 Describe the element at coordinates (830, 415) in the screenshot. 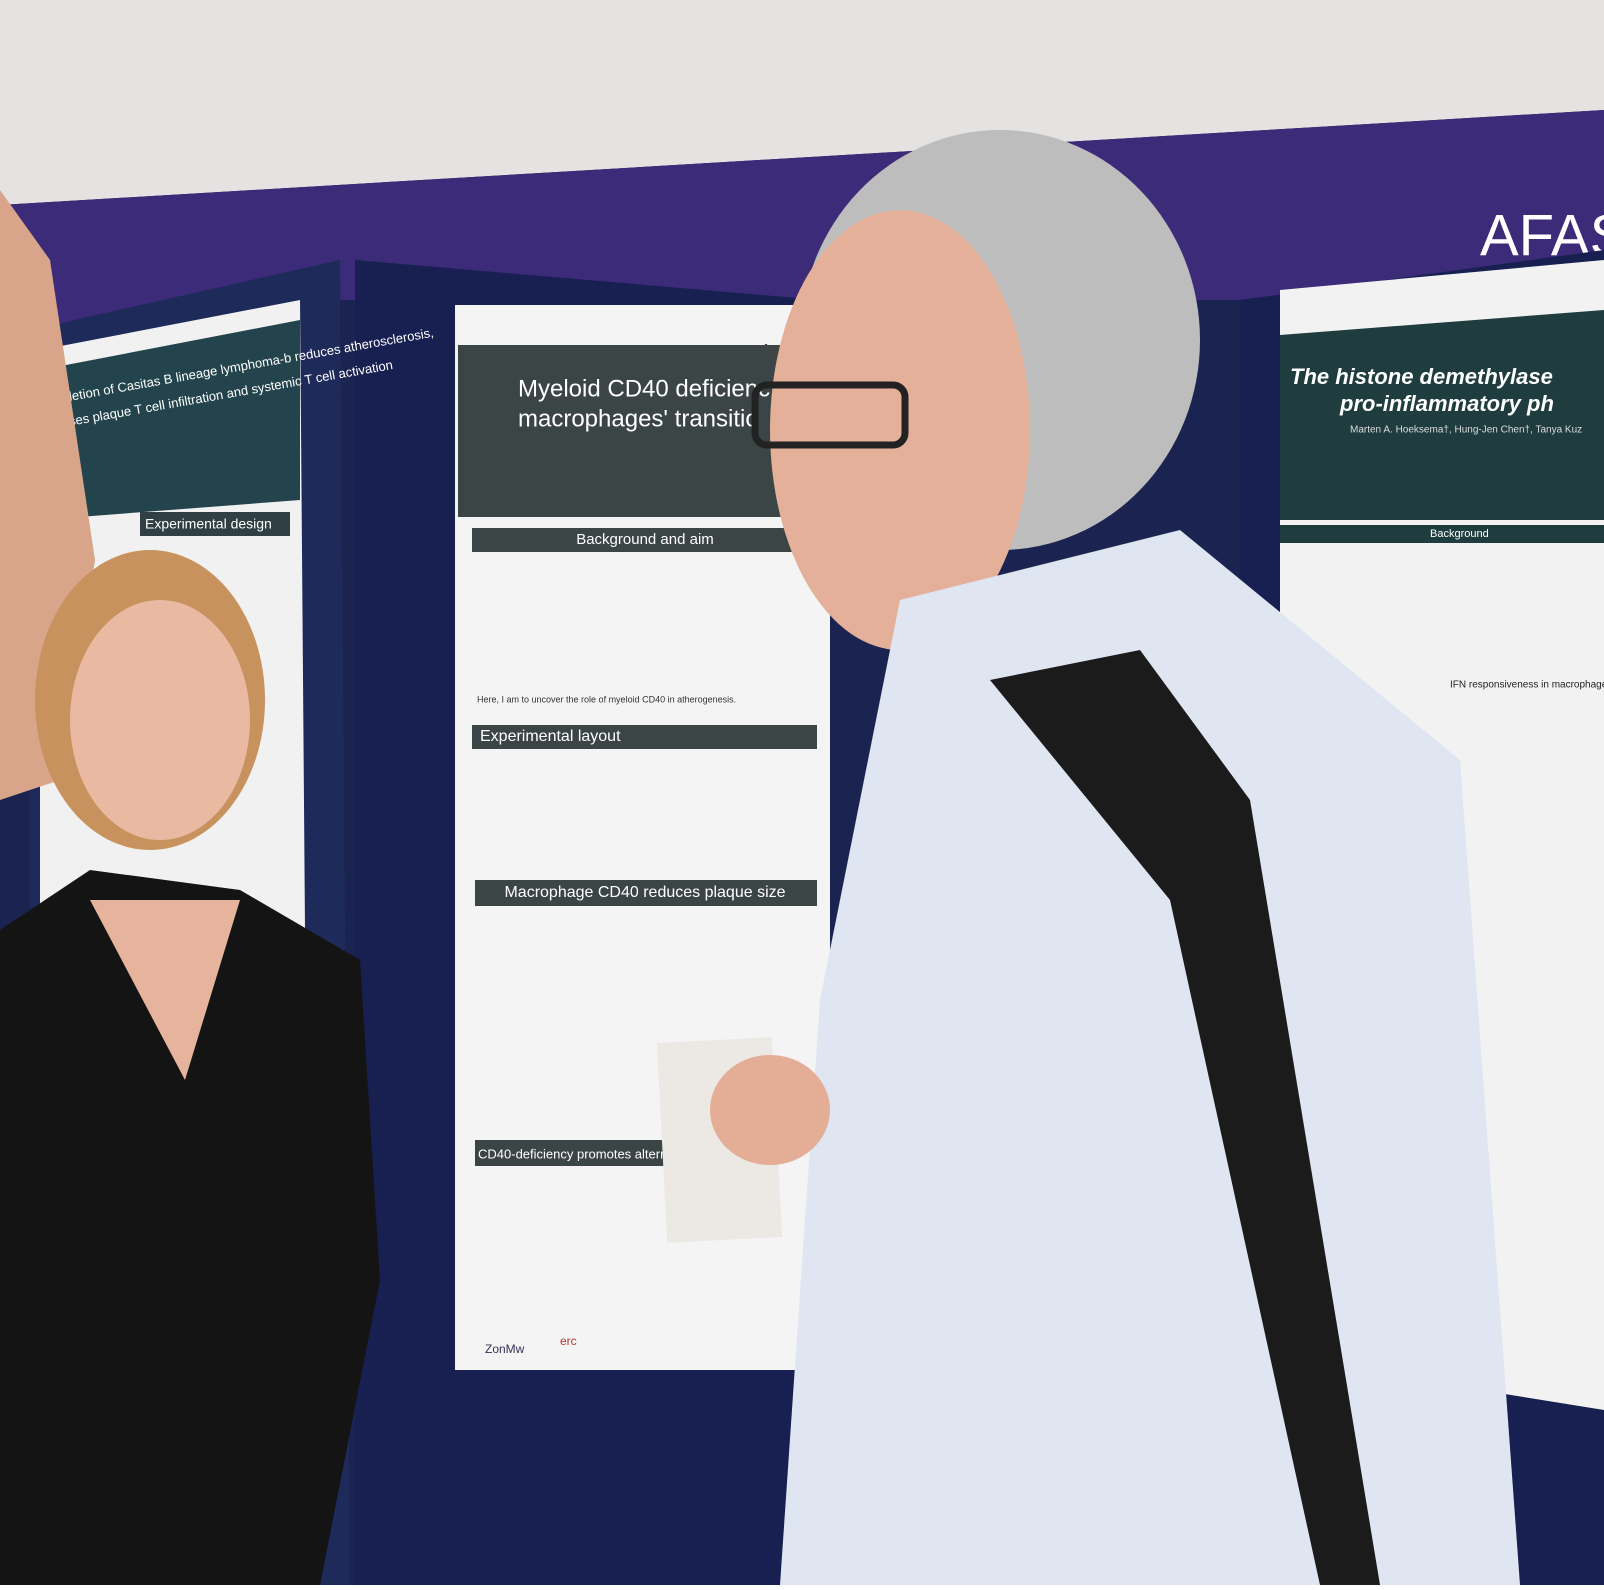

I see `glasses` at that location.